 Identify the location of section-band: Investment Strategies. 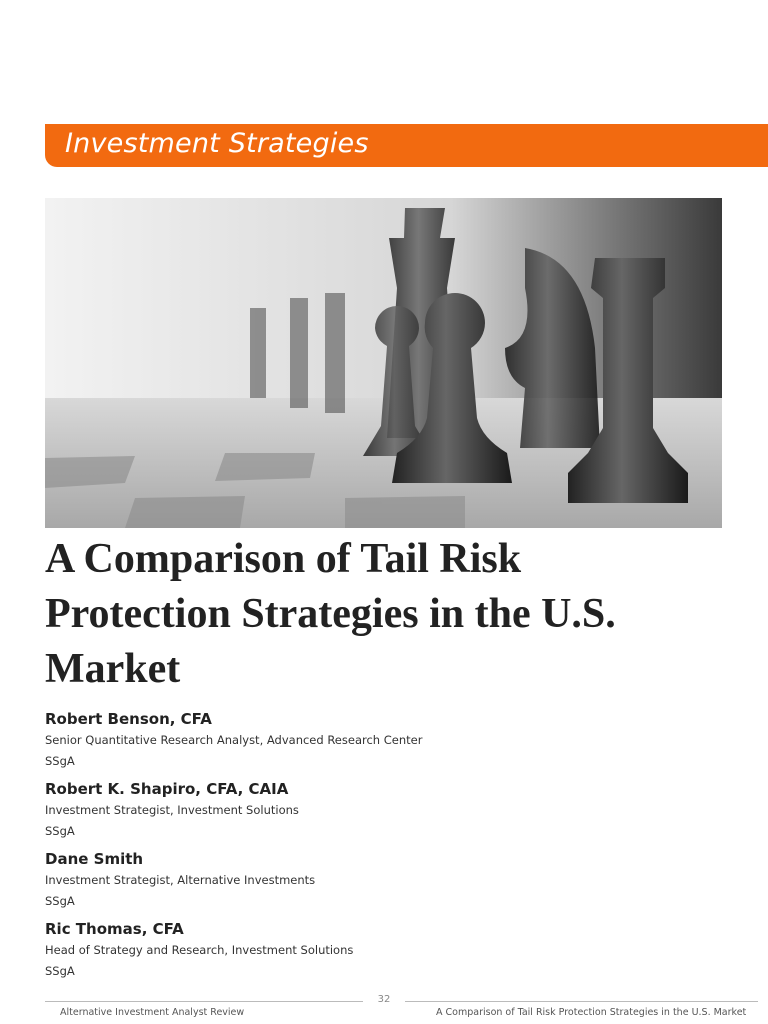
(406, 145).